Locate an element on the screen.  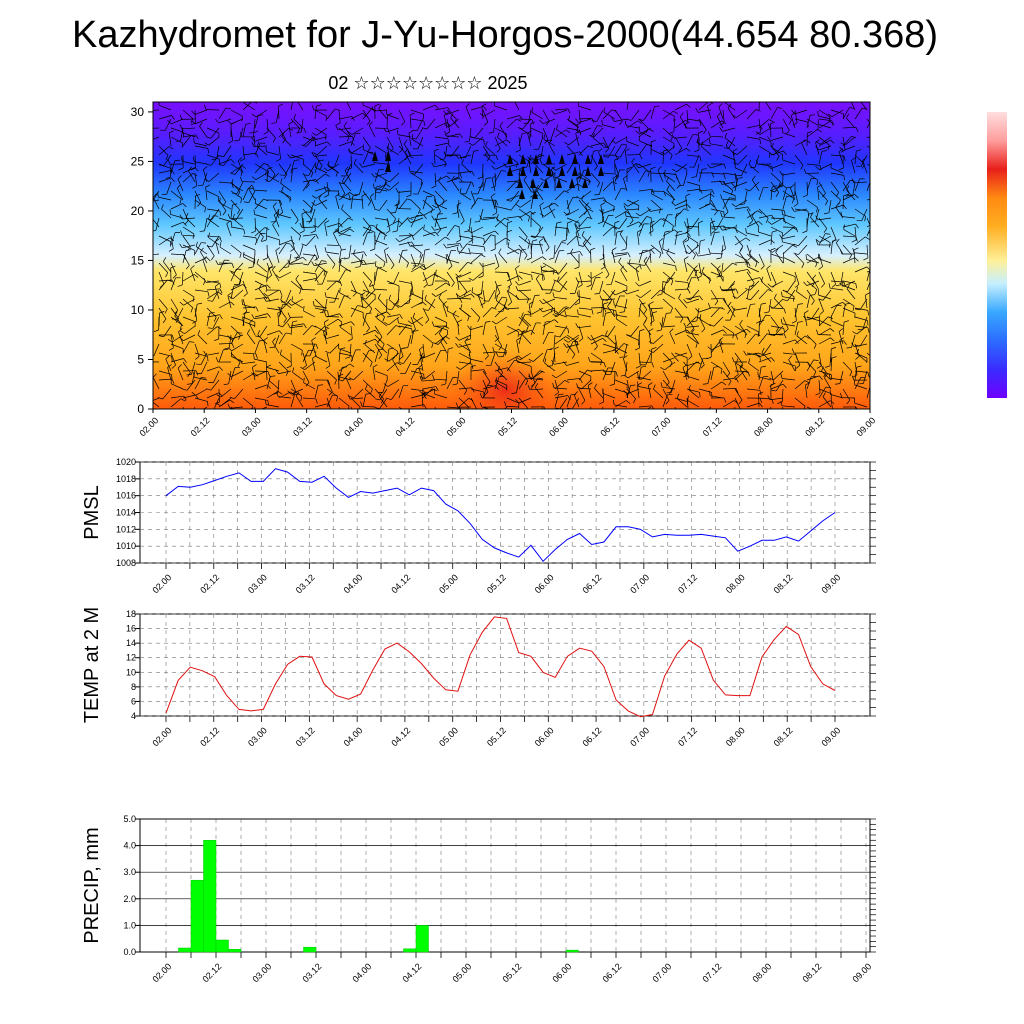
profile-xtick-label: 07.12 is located at coordinates (712, 426).